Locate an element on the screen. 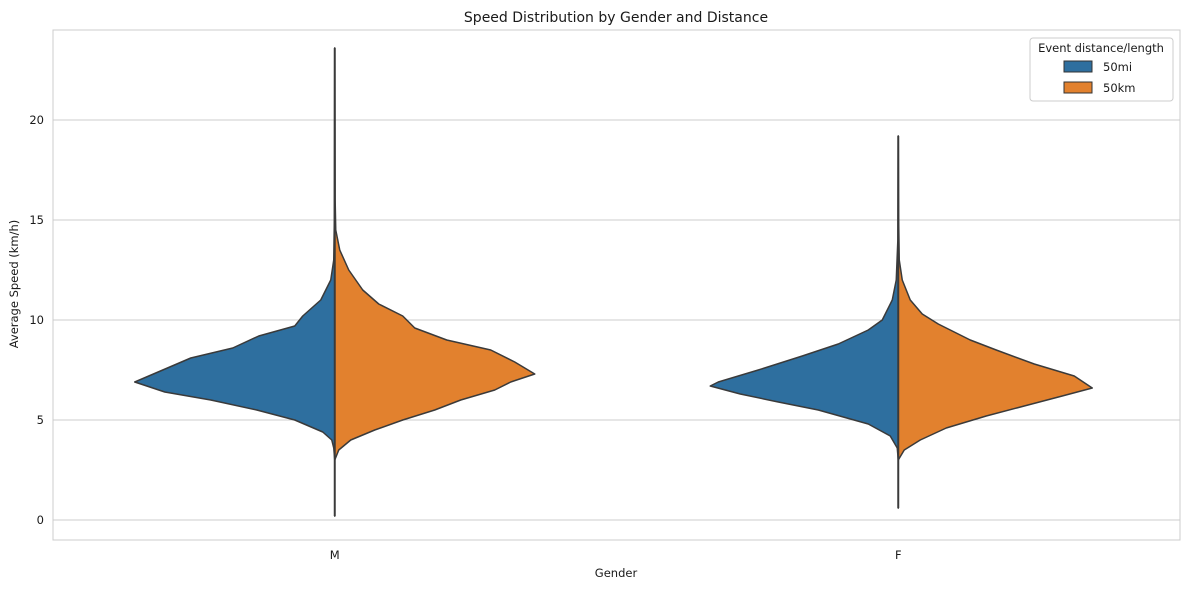  legend-label-50mi: 50mi is located at coordinates (1117, 67).